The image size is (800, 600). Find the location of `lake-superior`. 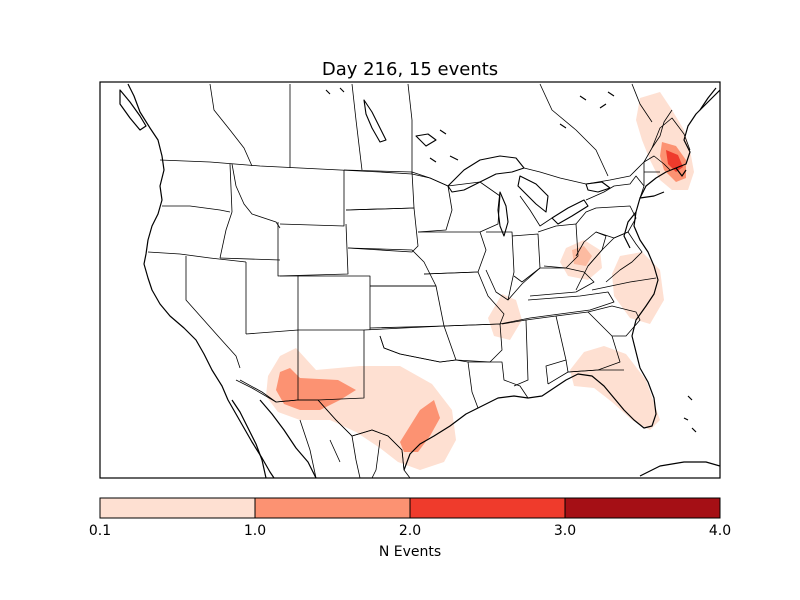

lake-superior is located at coordinates (486, 174).